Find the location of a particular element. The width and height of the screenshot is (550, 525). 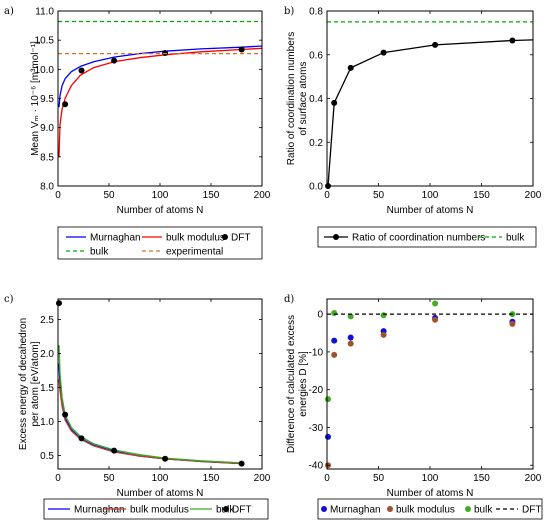

y-tick-label: 2.5 is located at coordinates (47, 320).